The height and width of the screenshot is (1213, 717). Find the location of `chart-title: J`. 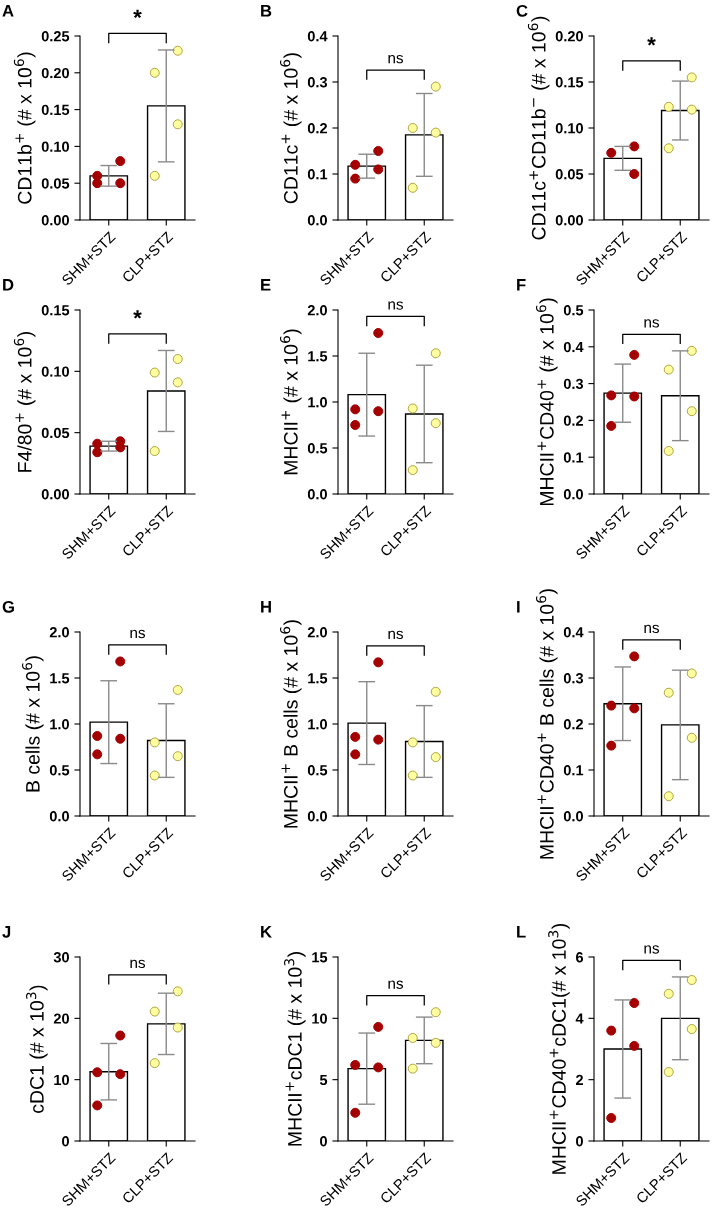

chart-title: J is located at coordinates (6, 932).